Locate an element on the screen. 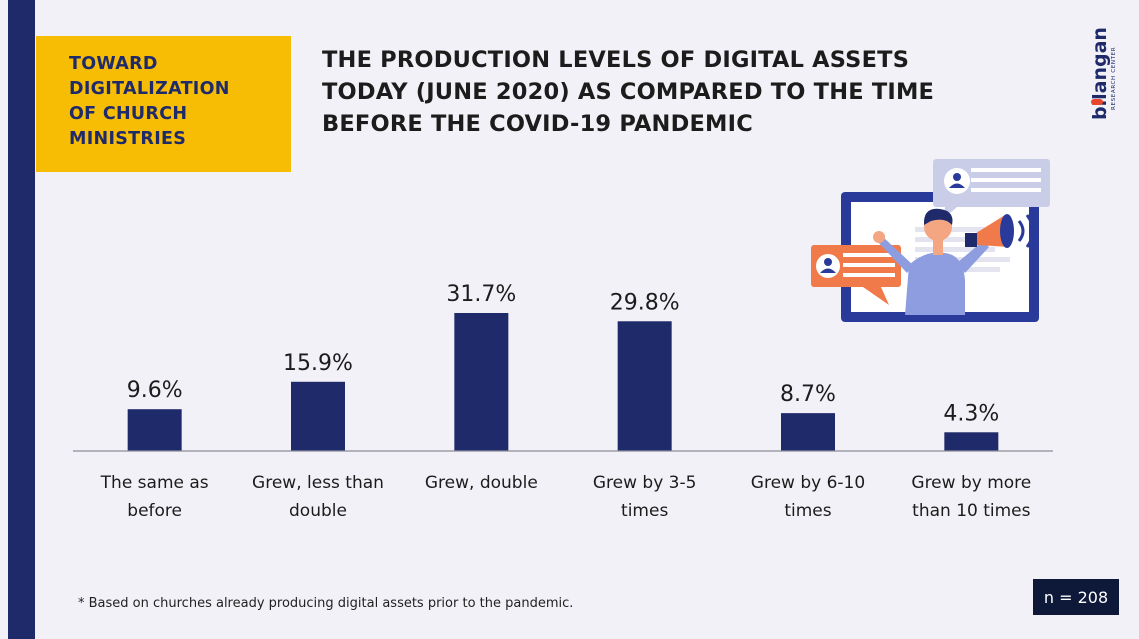  logo-accent-icon is located at coordinates (1097, 102).